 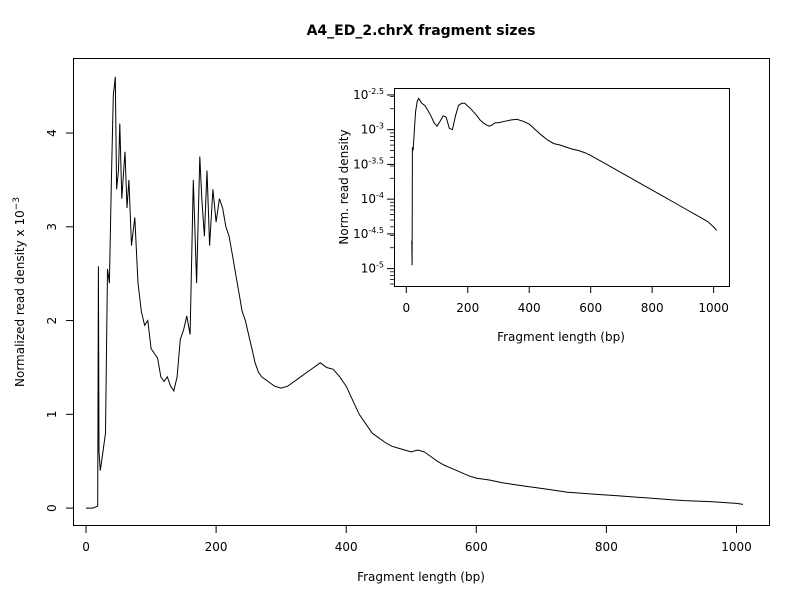 I want to click on main-y-tick-label: 1, so click(x=52, y=415).